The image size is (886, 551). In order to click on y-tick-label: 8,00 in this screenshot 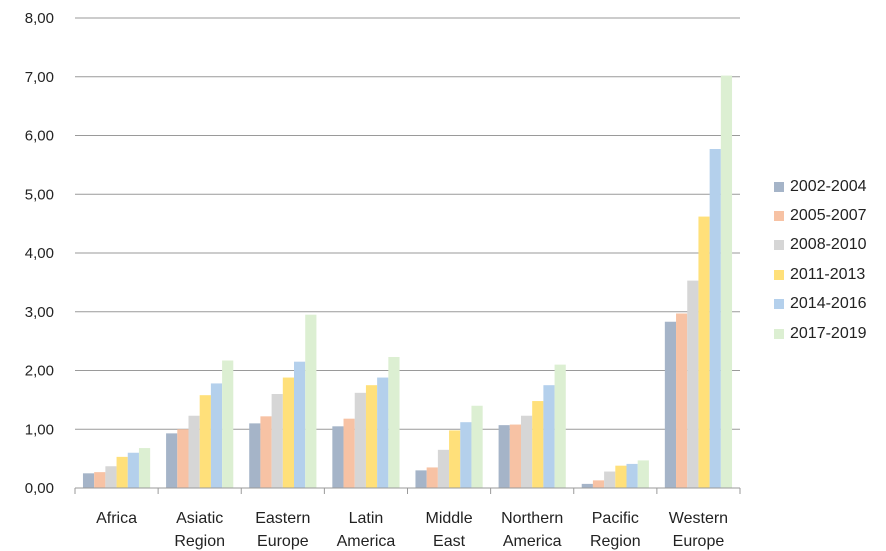, I will do `click(39, 18)`.